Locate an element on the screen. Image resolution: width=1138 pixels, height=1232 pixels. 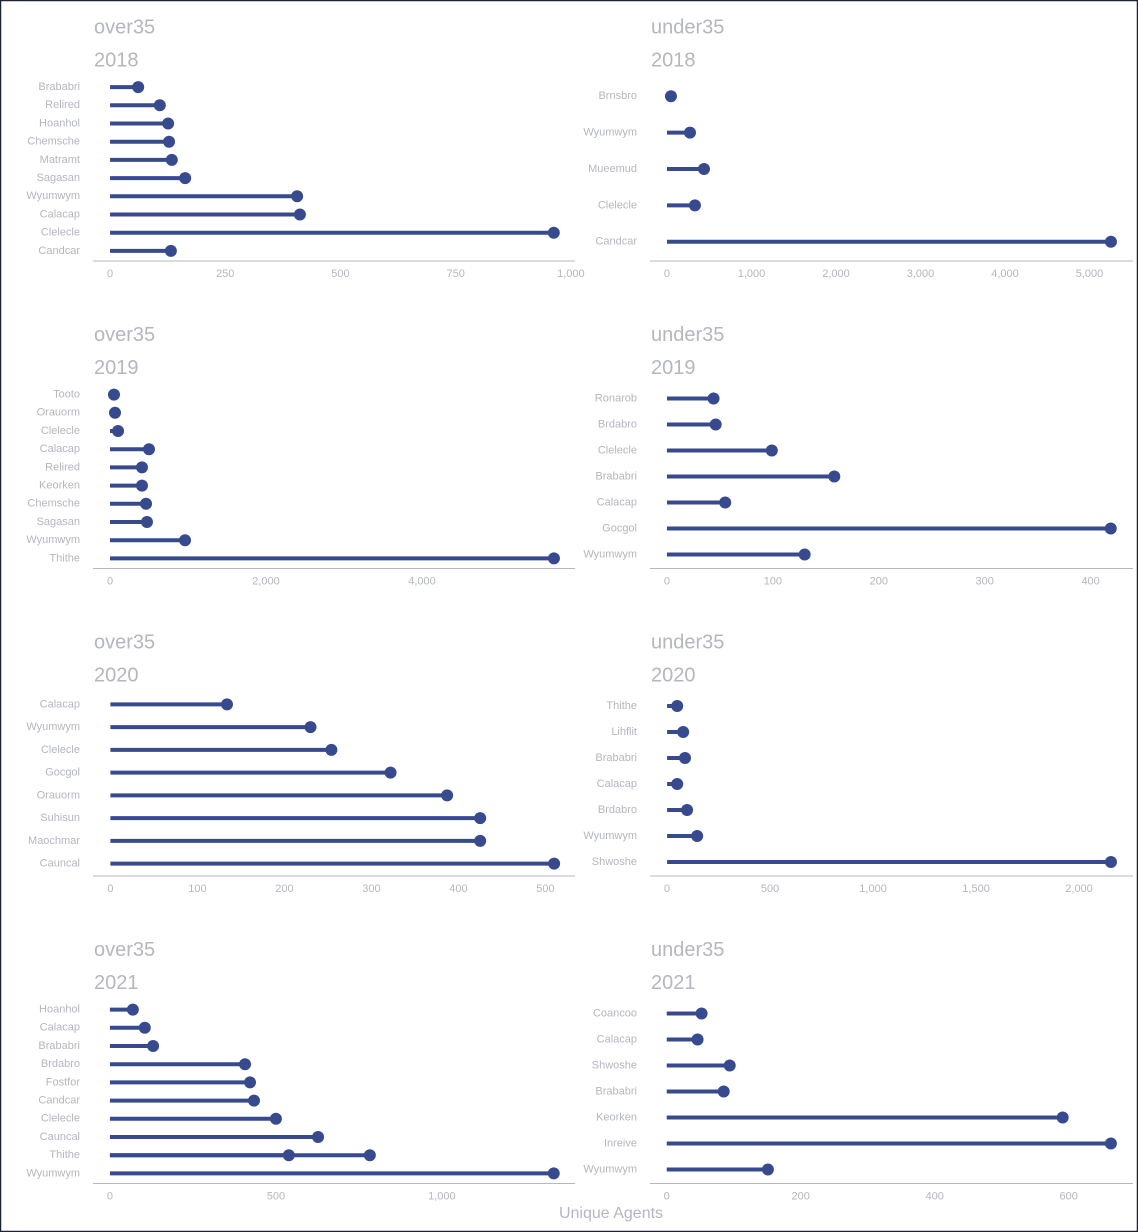
panel-subtitle: 2020 is located at coordinates (673, 675).